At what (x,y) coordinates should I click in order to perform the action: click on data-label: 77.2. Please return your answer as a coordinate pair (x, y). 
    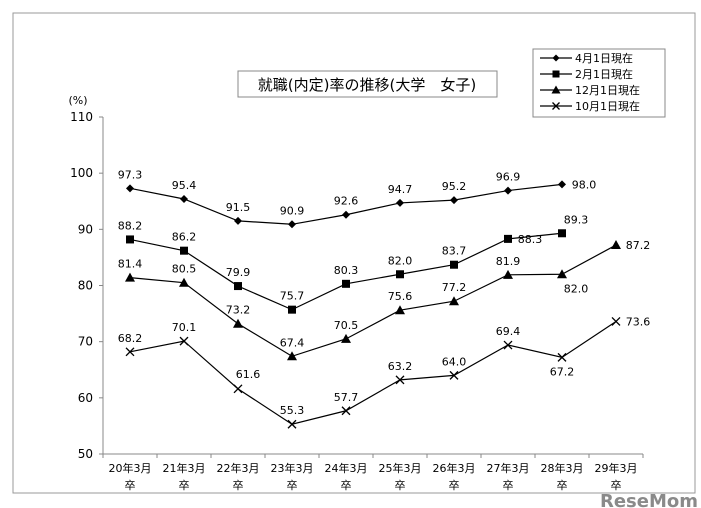
    Looking at the image, I should click on (454, 287).